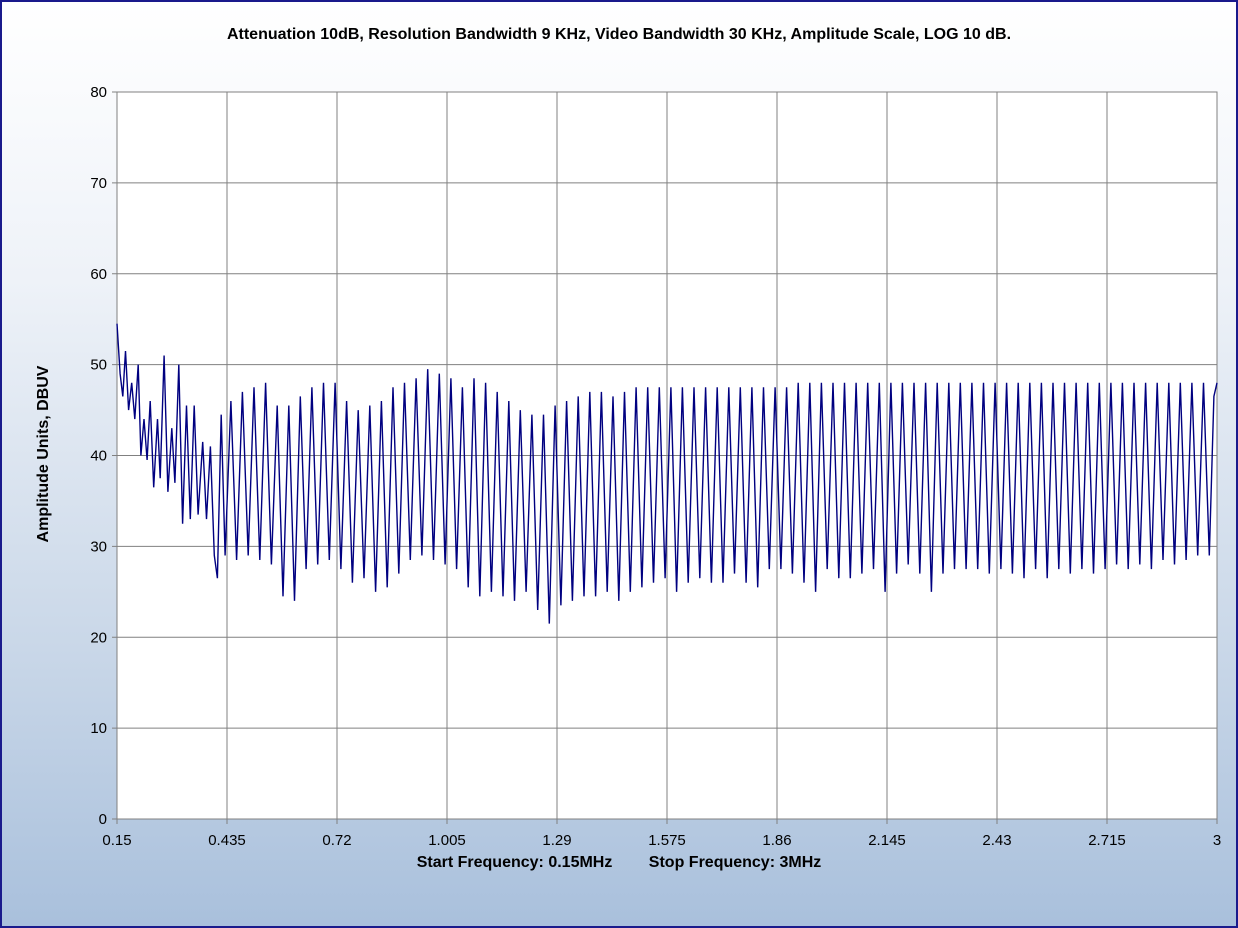 This screenshot has width=1238, height=928. I want to click on stop-frequency-label: Stop Frequency: 3MHz, so click(735, 862).